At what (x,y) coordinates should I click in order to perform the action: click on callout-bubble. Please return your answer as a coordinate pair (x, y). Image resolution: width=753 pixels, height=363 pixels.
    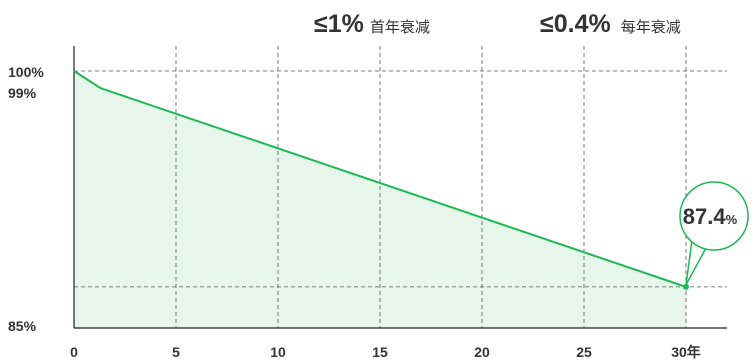
    Looking at the image, I should click on (714, 216).